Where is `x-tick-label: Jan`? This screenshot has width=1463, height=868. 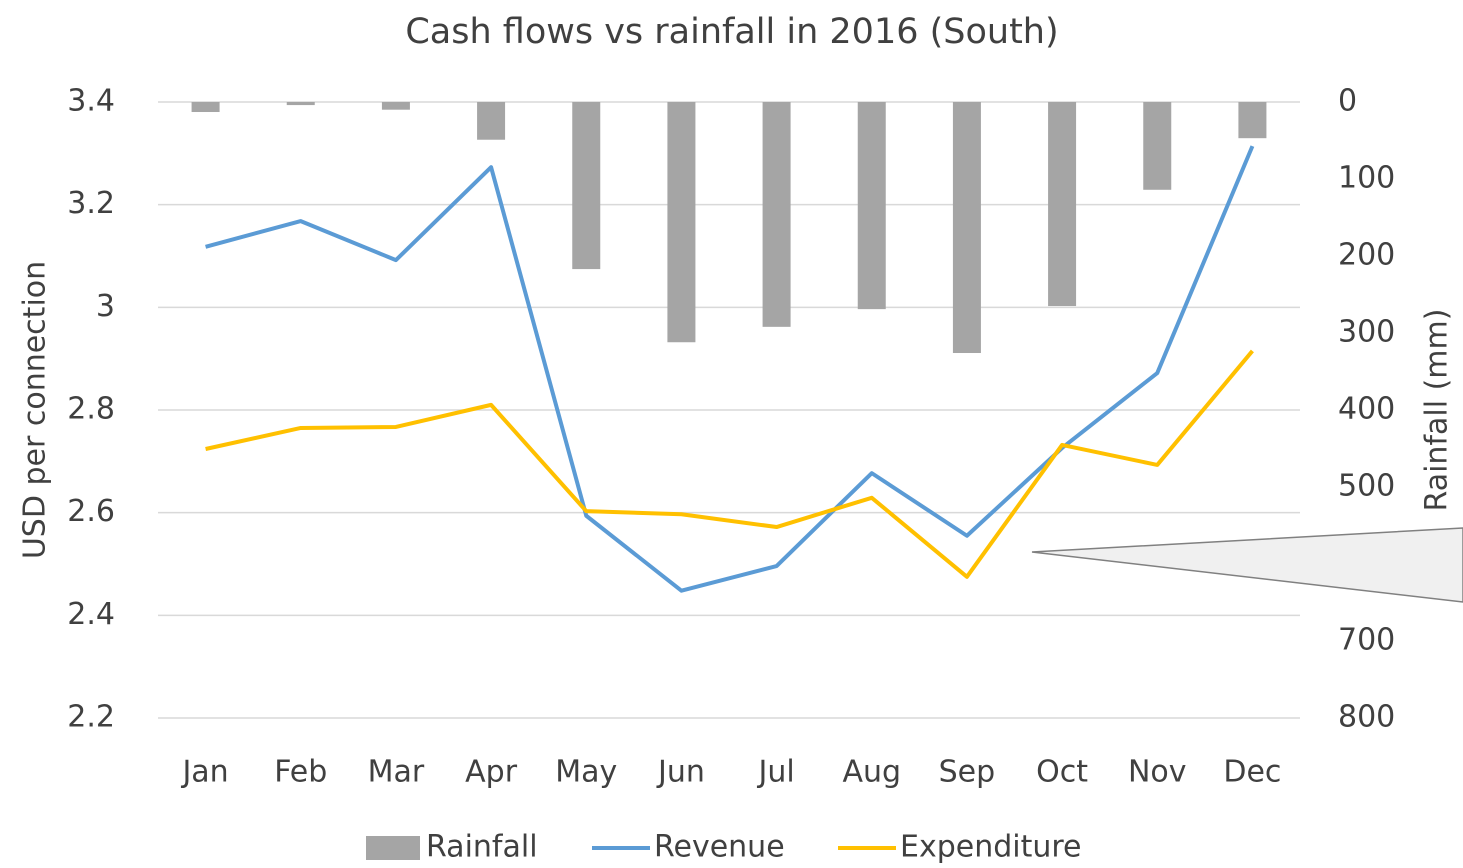
x-tick-label: Jan is located at coordinates (204, 772).